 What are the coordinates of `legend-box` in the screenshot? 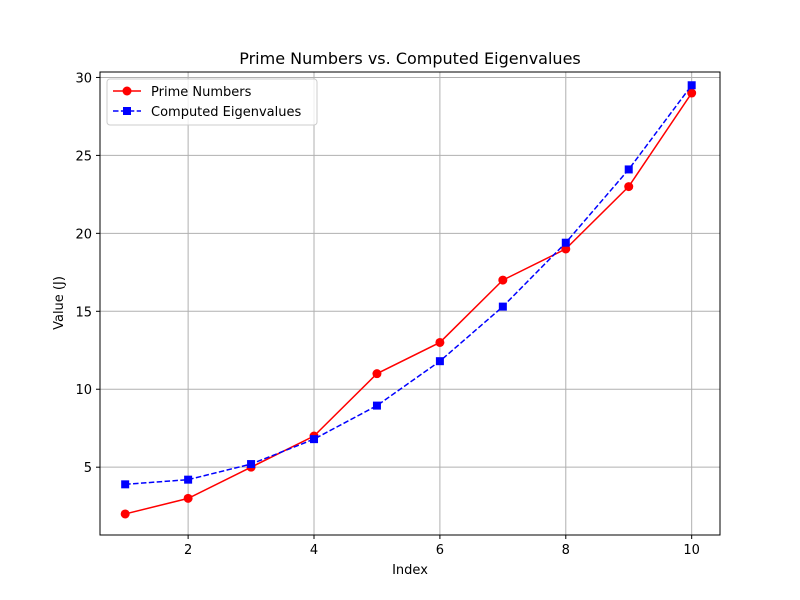 It's located at (212, 102).